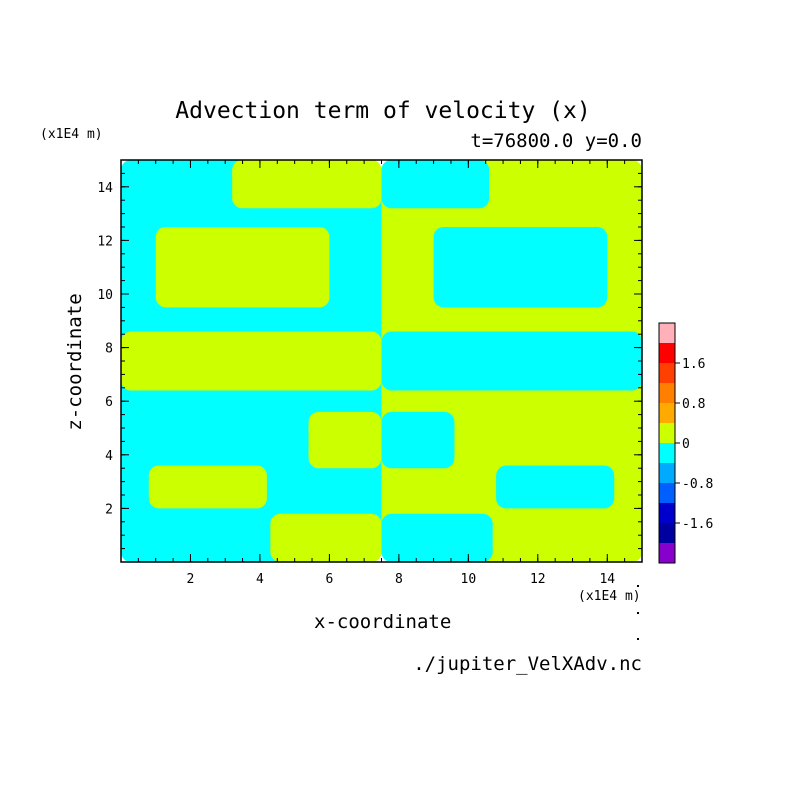 The height and width of the screenshot is (804, 804). Describe the element at coordinates (697, 484) in the screenshot. I see `colorbar-tick-label: -0.8` at that location.